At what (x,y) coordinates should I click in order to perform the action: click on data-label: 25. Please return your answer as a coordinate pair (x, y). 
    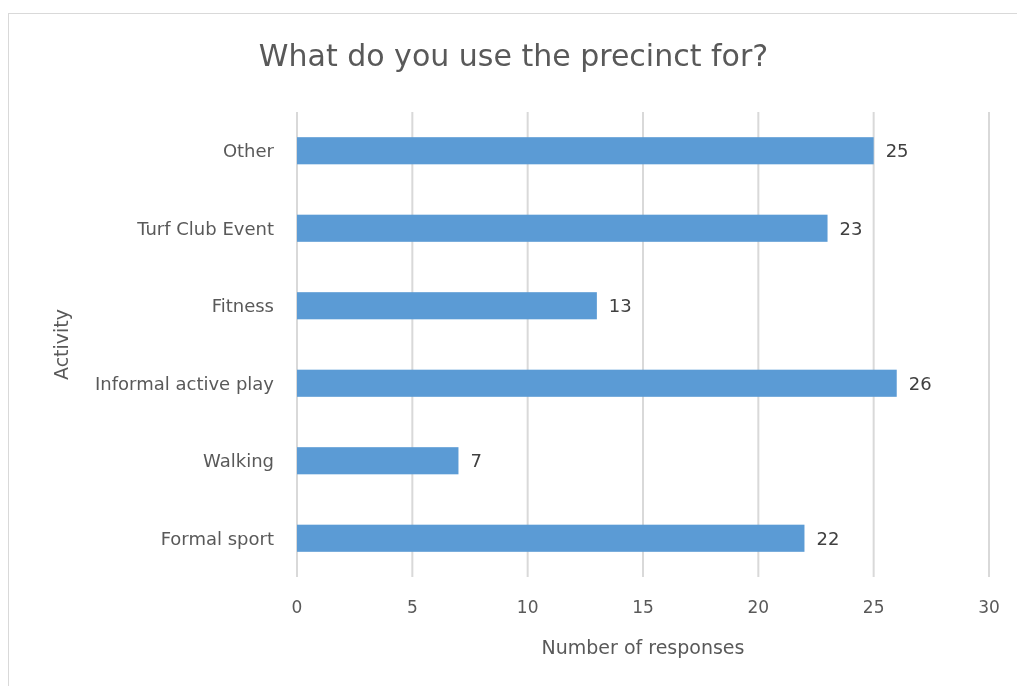
    Looking at the image, I should click on (897, 151).